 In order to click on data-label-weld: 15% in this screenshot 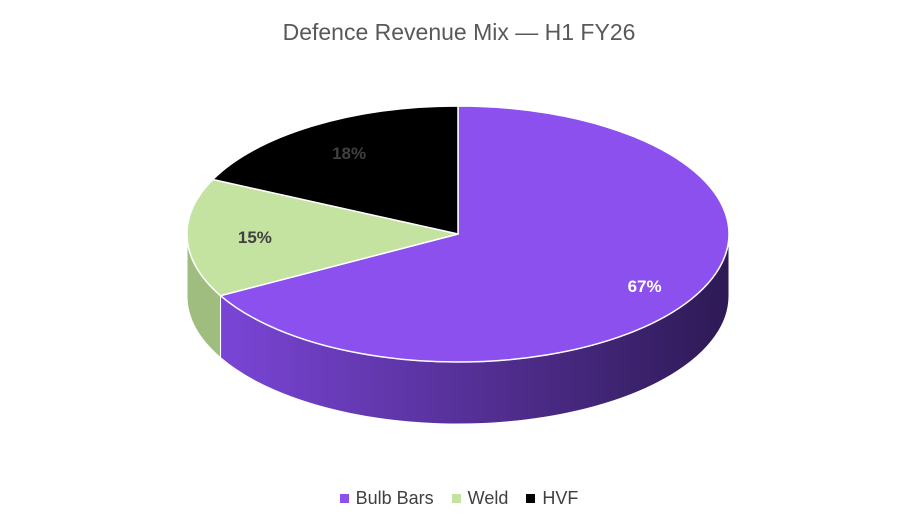, I will do `click(255, 237)`.